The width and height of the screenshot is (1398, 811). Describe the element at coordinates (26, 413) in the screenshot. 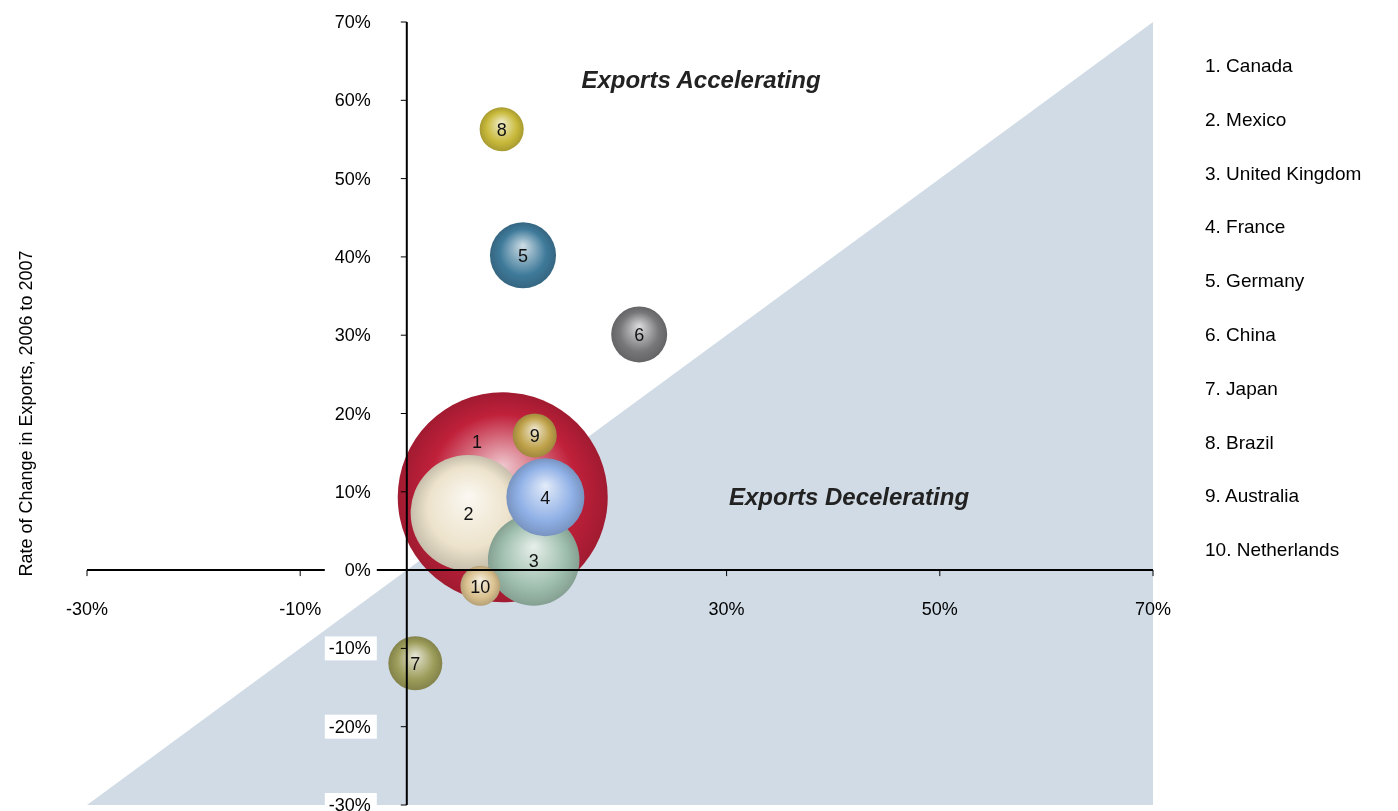

I see `y-axis-title: Rate of Change in Exports, 2006 to 2007` at that location.